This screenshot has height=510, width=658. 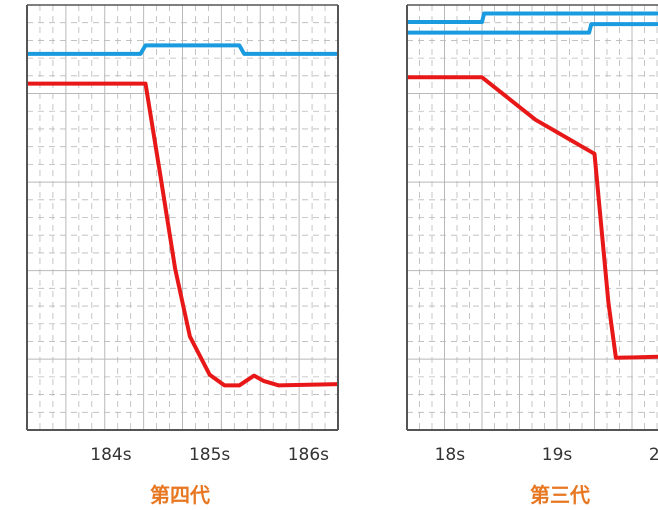 What do you see at coordinates (308, 455) in the screenshot?
I see `x-tick-label: 186s` at bounding box center [308, 455].